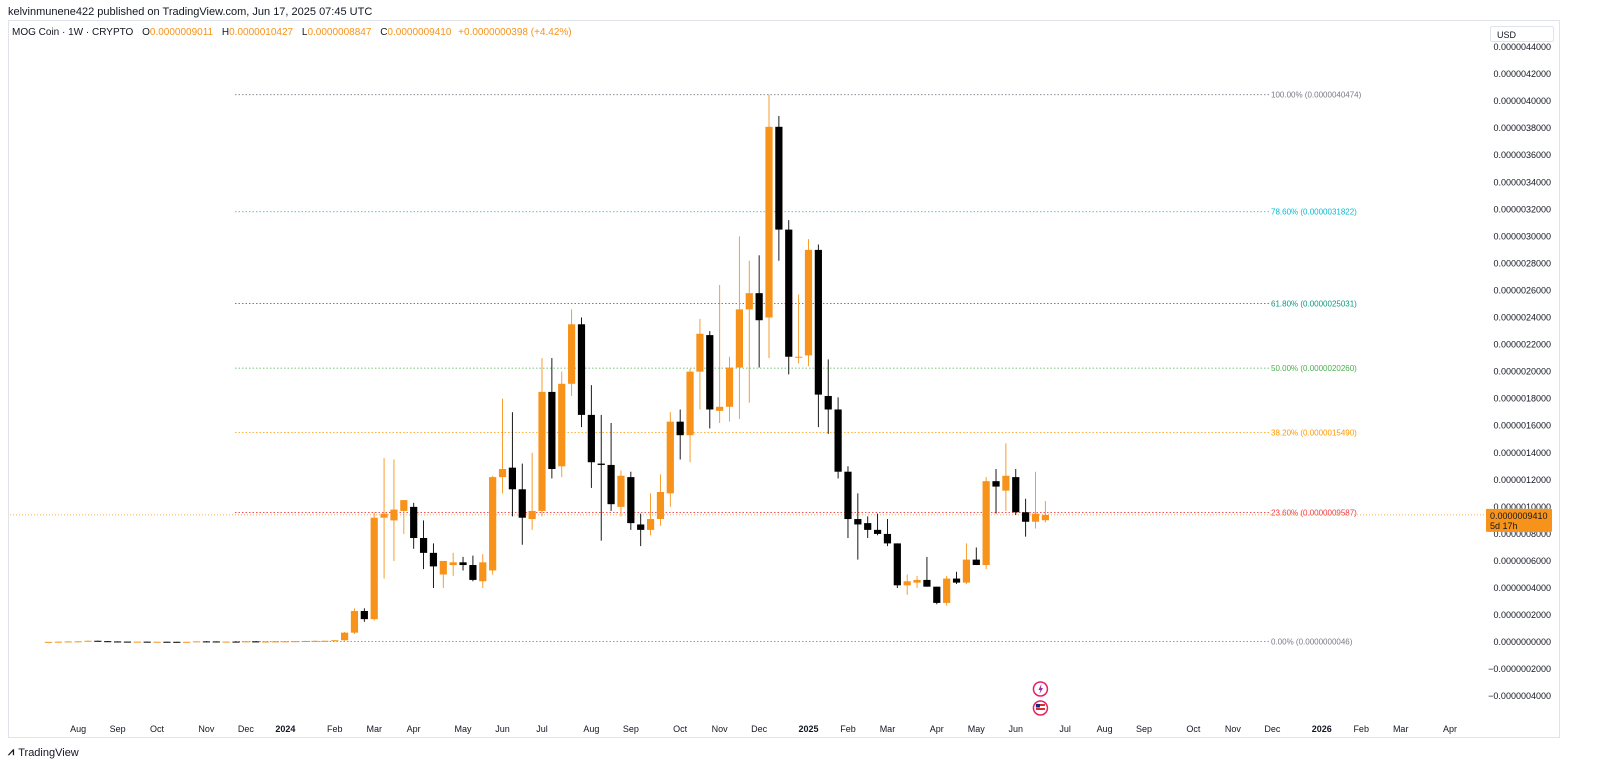  What do you see at coordinates (1314, 368) in the screenshot?
I see `fib-level-label: 50.00% (0.0000020260)` at bounding box center [1314, 368].